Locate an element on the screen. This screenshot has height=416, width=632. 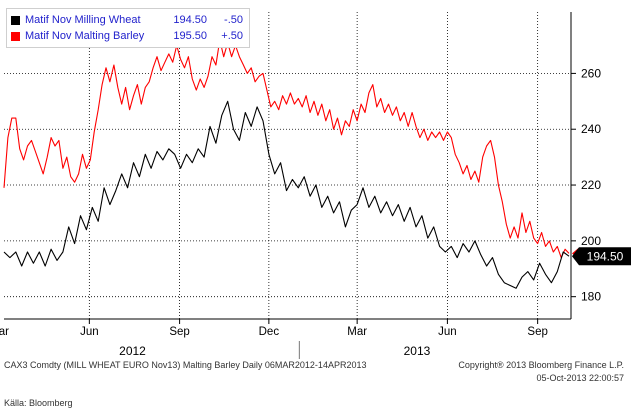
legend-entry-milling-wheat: Matif Nov Milling Wheat 194.50 -.50 is located at coordinates (127, 20).